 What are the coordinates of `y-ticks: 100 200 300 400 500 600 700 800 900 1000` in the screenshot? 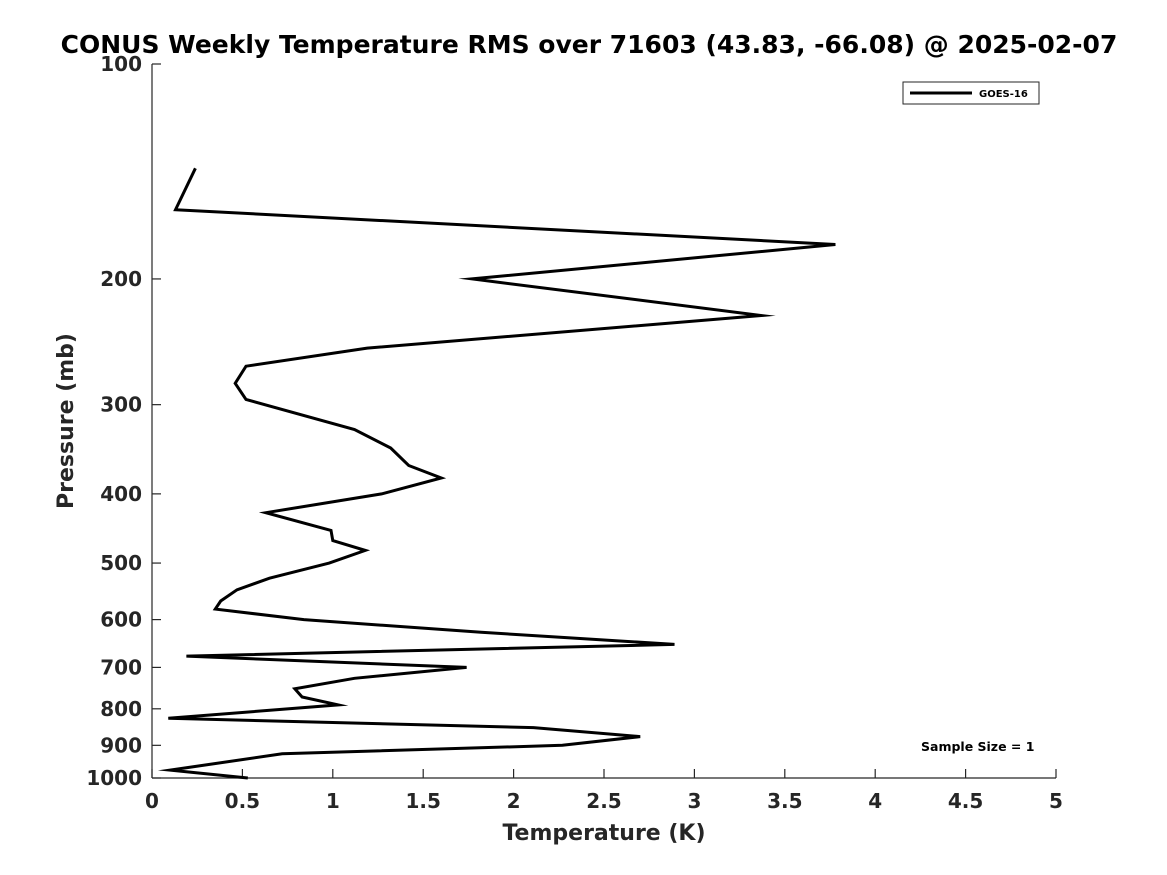 It's located at (123, 421).